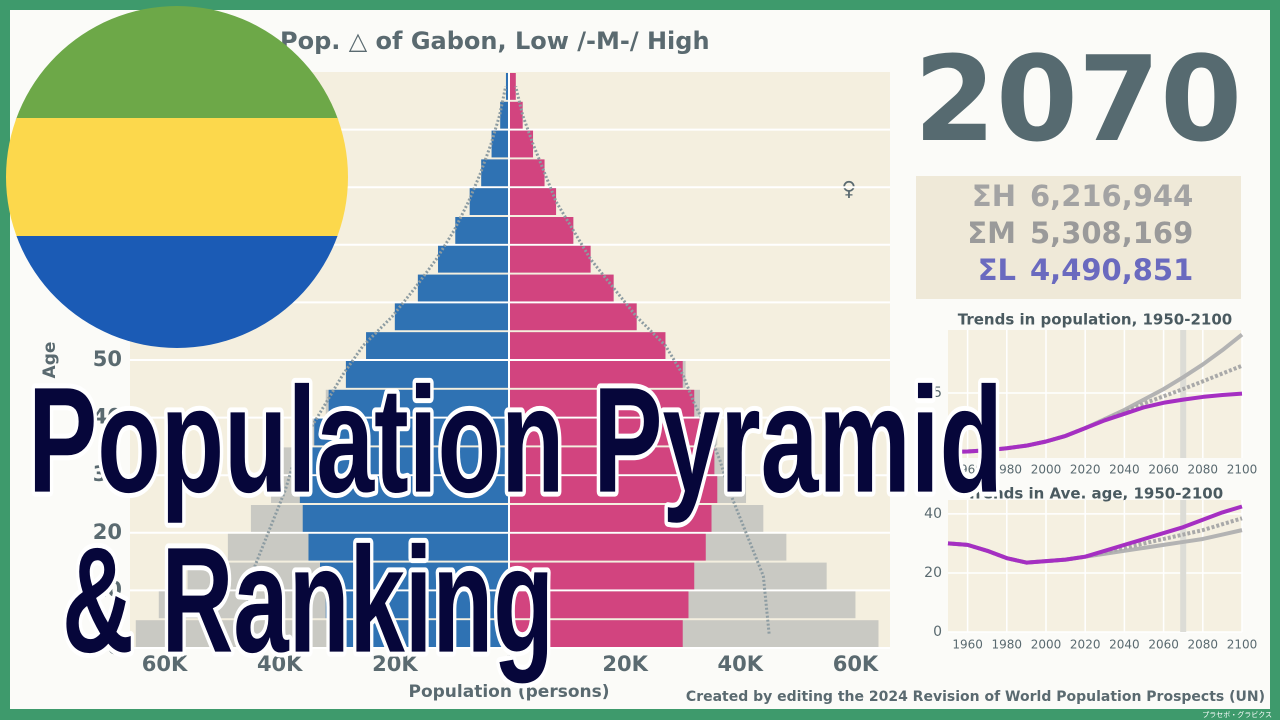 The image size is (1280, 720). I want to click on total-value: 5,308,169, so click(1111, 233).